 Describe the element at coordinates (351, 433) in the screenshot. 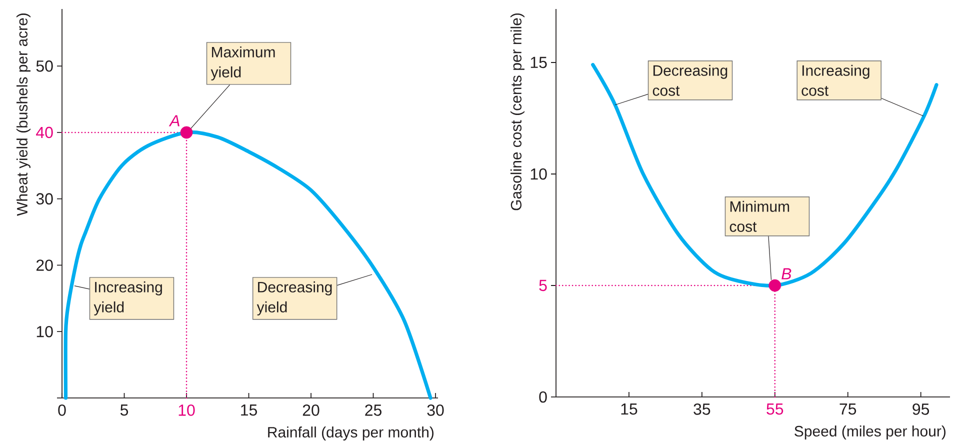

I see `x-axis-title: Rainfall (days per month)` at that location.